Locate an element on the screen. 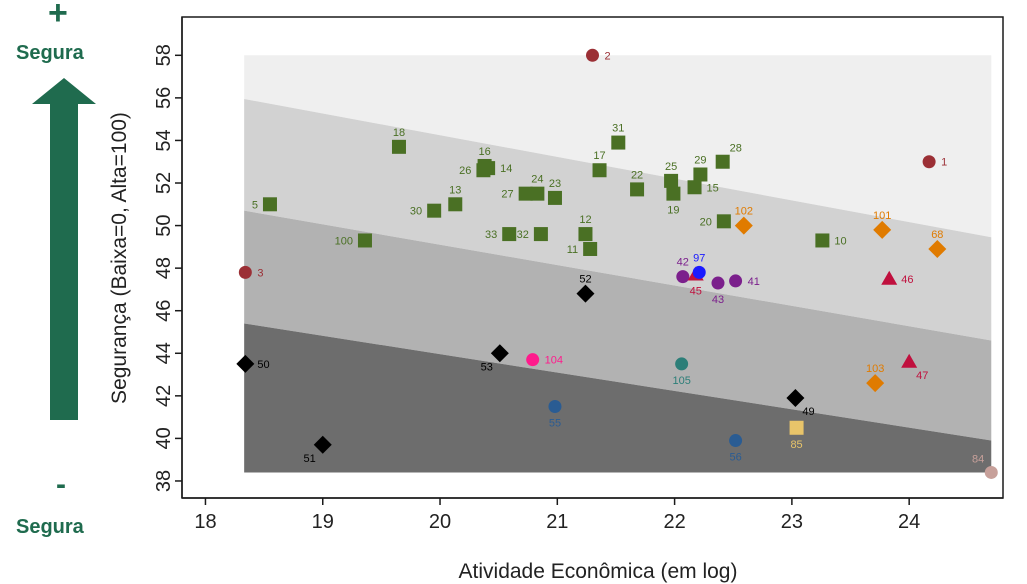  point-label-105: 105 is located at coordinates (681, 381).